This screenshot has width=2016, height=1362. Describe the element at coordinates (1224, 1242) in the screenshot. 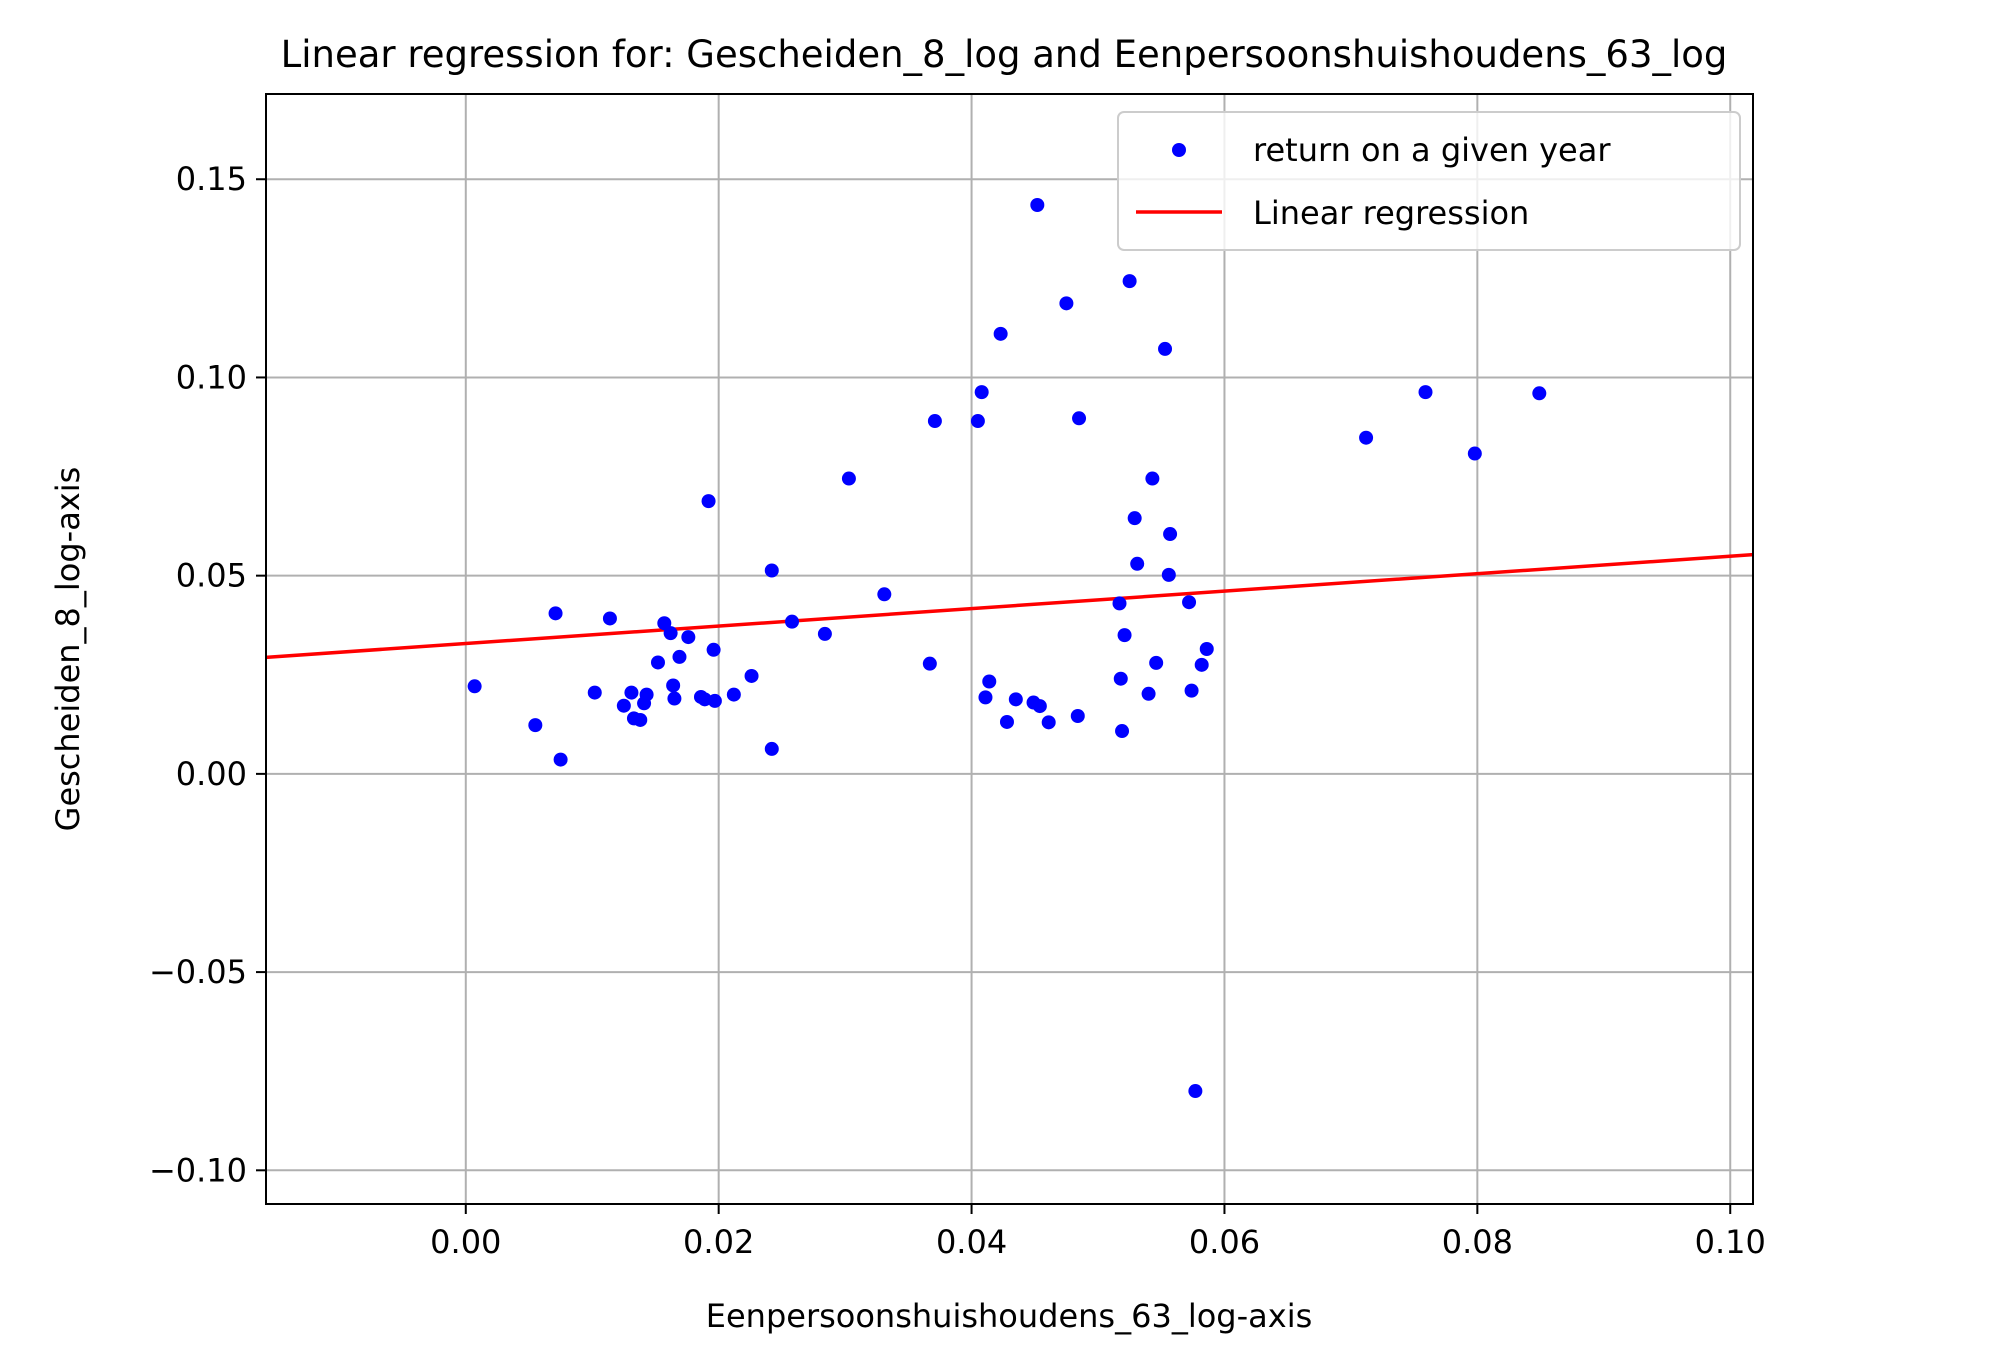

I see `x-tick-label: 0.06` at that location.